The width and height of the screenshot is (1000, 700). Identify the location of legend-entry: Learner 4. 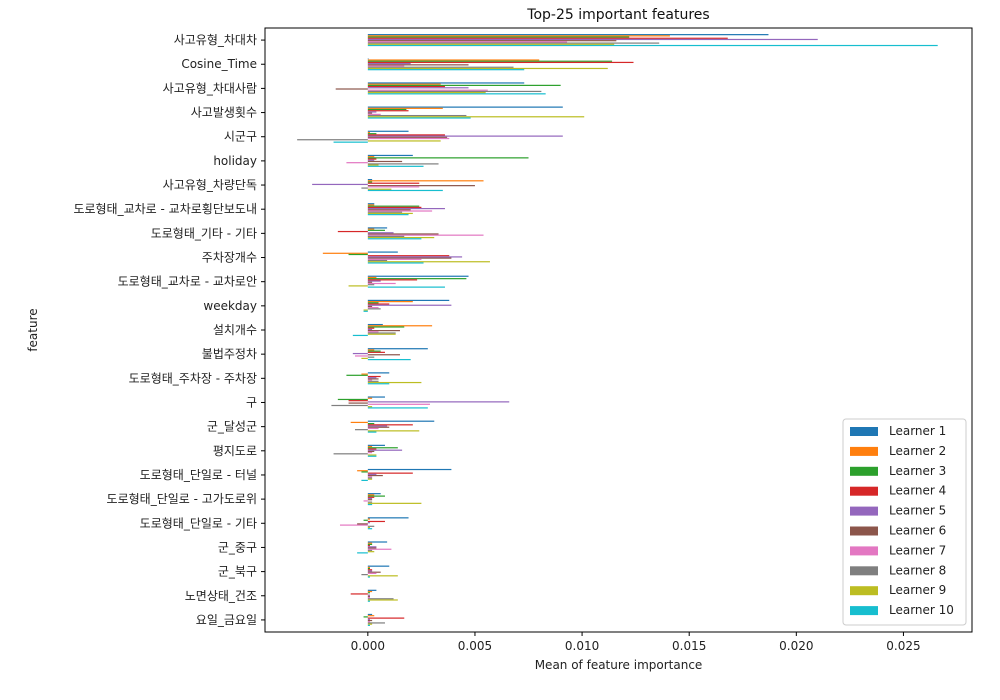
(917, 491).